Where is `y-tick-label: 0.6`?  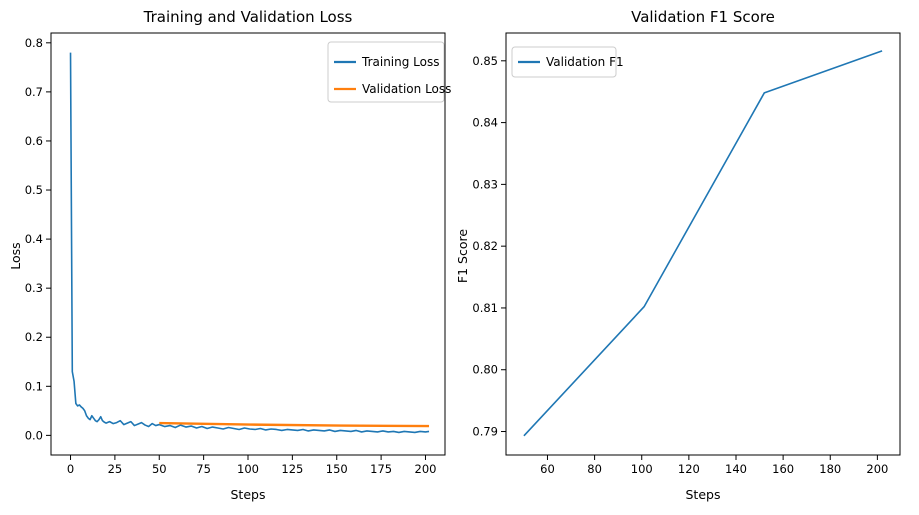
y-tick-label: 0.6 is located at coordinates (34, 141).